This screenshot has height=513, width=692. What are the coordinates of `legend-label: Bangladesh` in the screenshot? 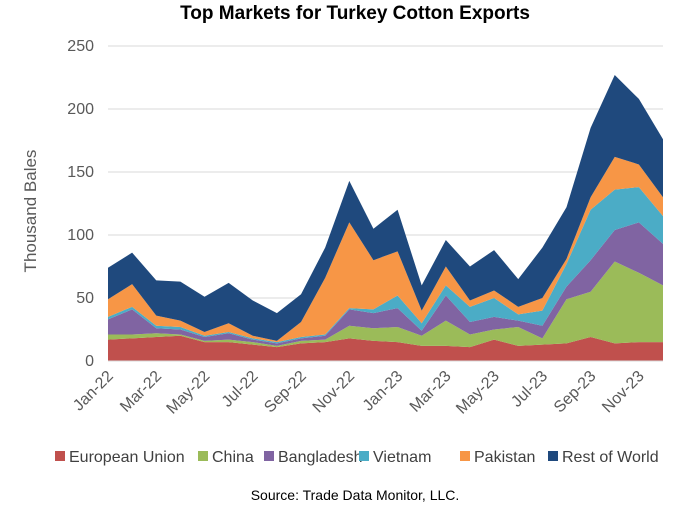 It's located at (320, 457).